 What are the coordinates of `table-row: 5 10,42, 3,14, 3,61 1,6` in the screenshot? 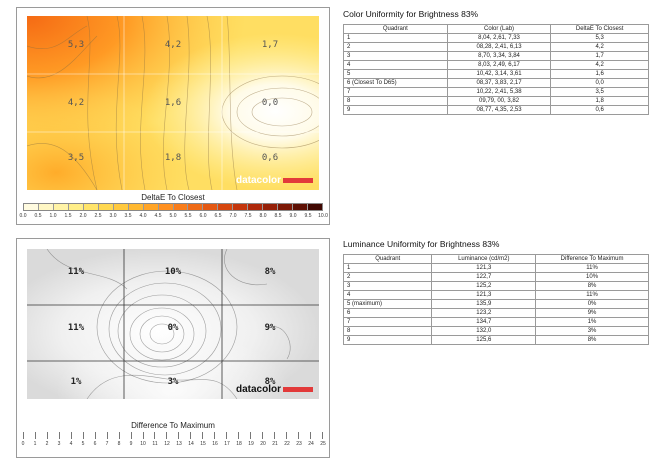 It's located at (496, 74).